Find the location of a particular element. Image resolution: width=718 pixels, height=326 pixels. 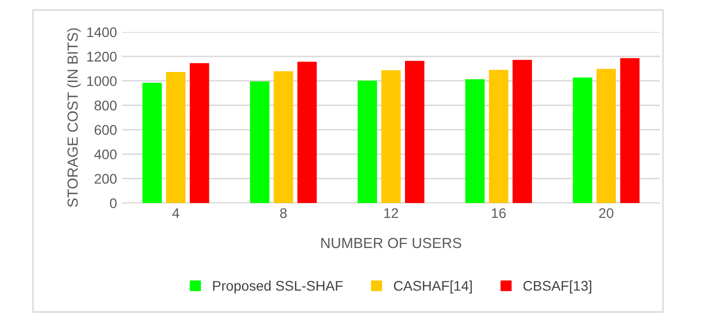

x-axis-title: NUMBER OF USERS is located at coordinates (391, 243).